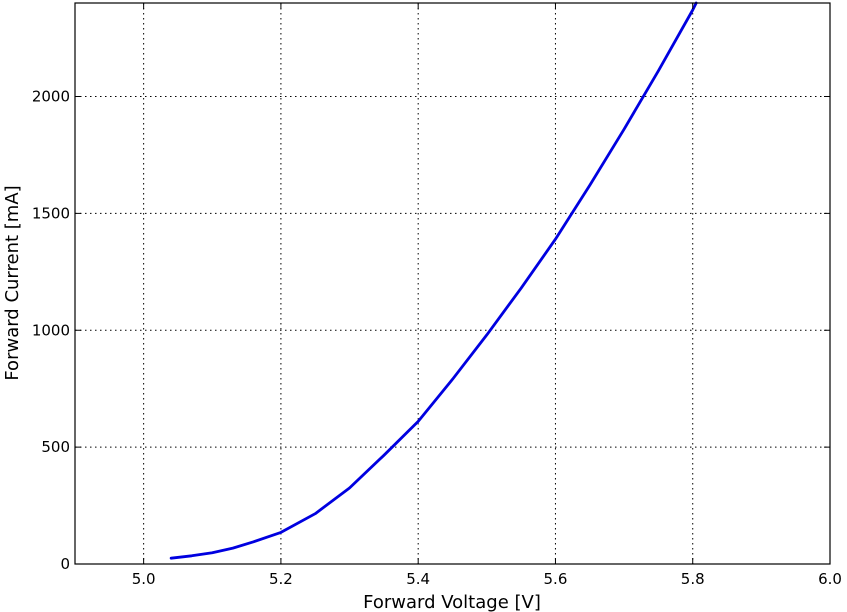 The width and height of the screenshot is (847, 612). Describe the element at coordinates (55, 447) in the screenshot. I see `y-tick-label: 500` at that location.